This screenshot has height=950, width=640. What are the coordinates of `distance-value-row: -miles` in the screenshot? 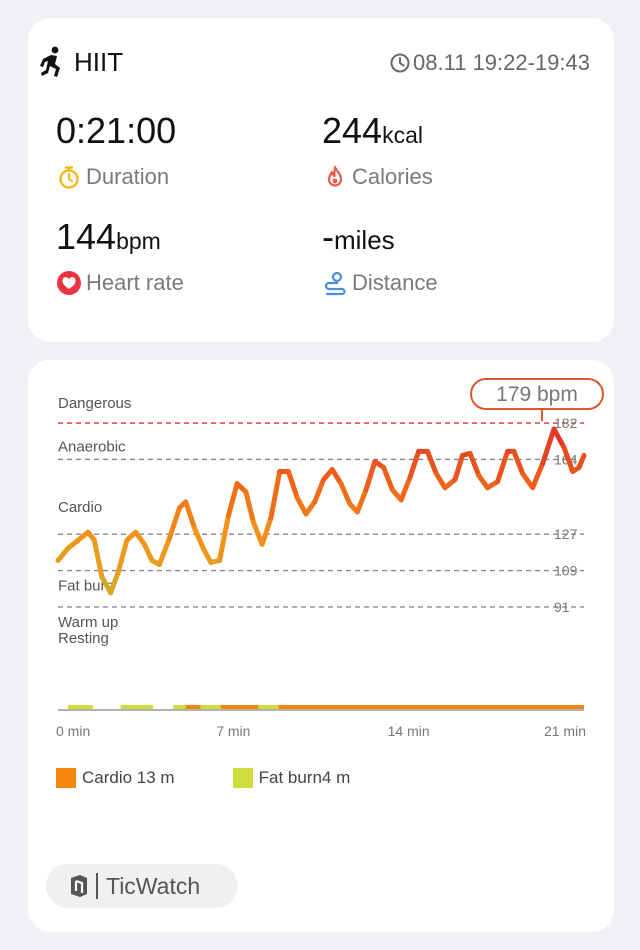 It's located at (380, 237).